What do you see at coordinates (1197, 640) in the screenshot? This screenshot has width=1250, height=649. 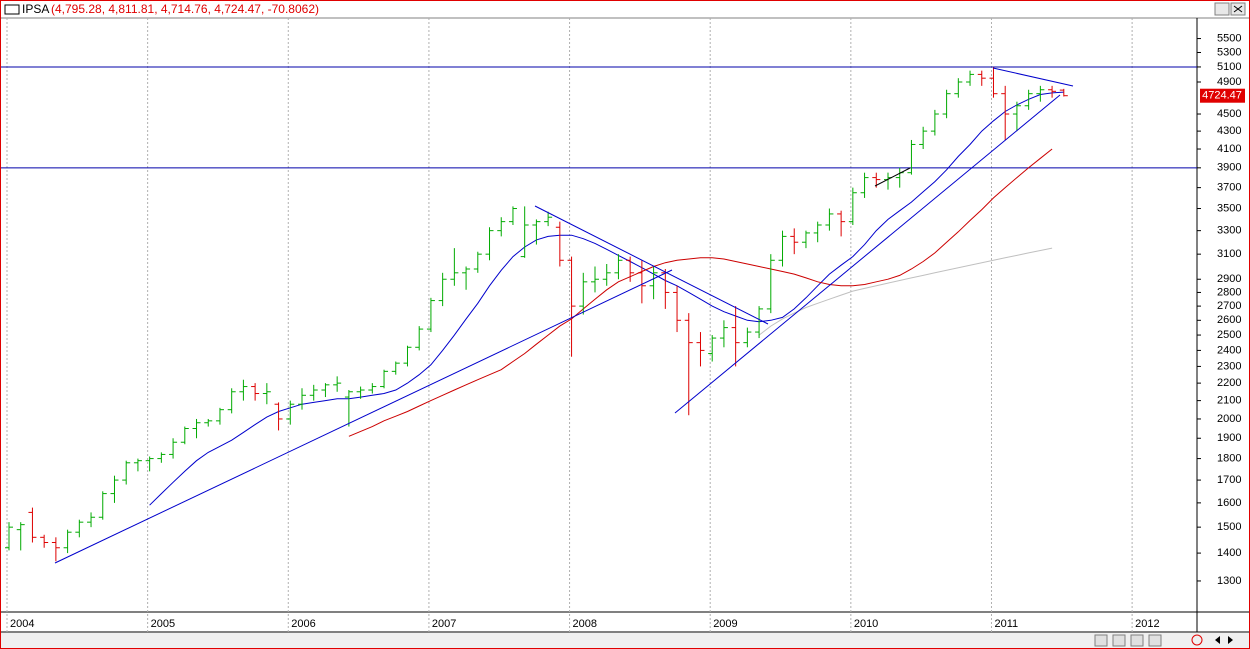 I see `status-icon` at bounding box center [1197, 640].